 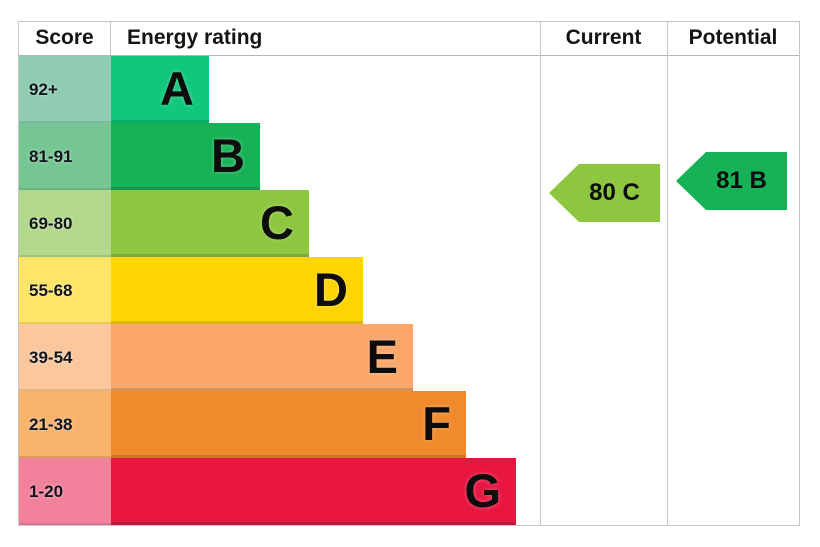 I want to click on chart-header-row: Score Energy rating Current Potential, so click(x=409, y=39).